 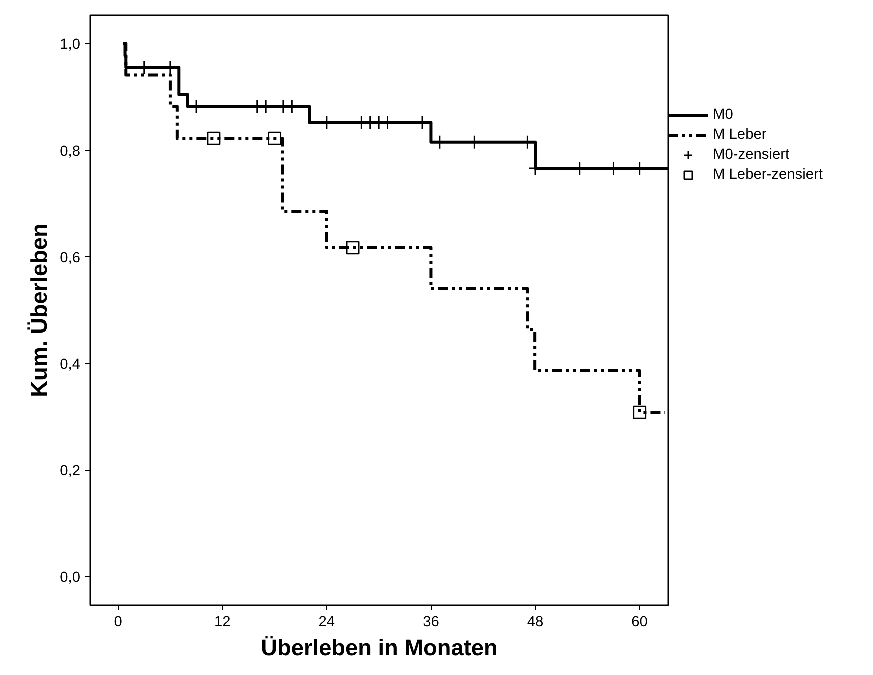 What do you see at coordinates (70, 45) in the screenshot?
I see `y-tick-label: 1,0` at bounding box center [70, 45].